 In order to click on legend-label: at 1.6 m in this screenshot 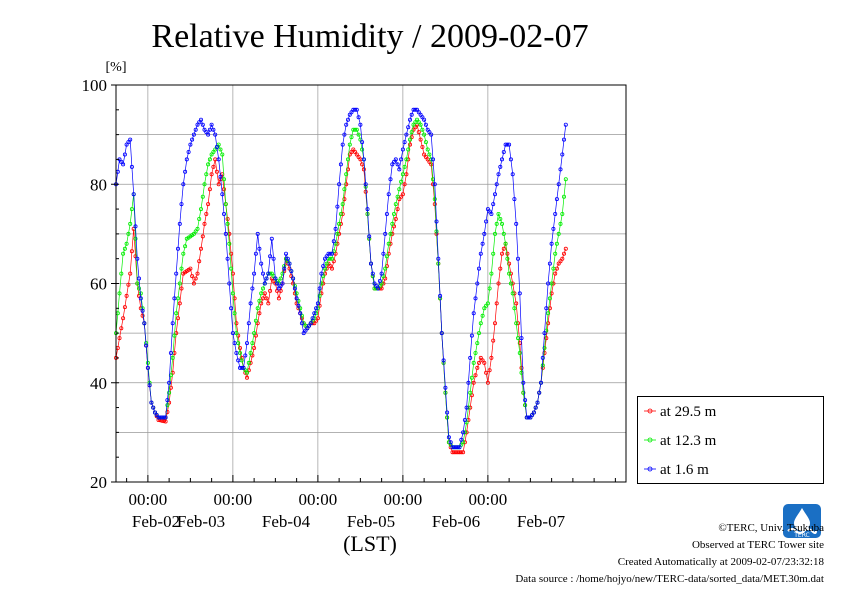, I will do `click(684, 470)`.